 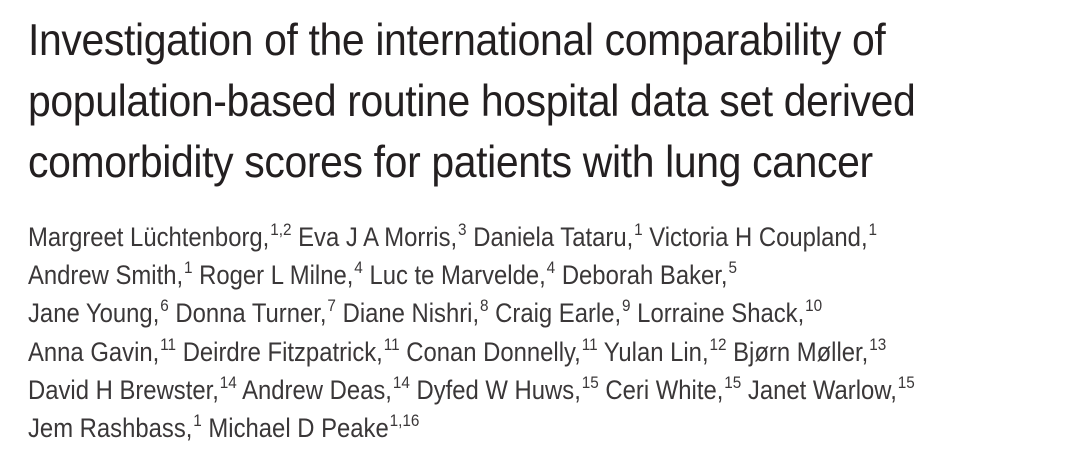 I want to click on affiliation-marker: 13, so click(x=878, y=344).